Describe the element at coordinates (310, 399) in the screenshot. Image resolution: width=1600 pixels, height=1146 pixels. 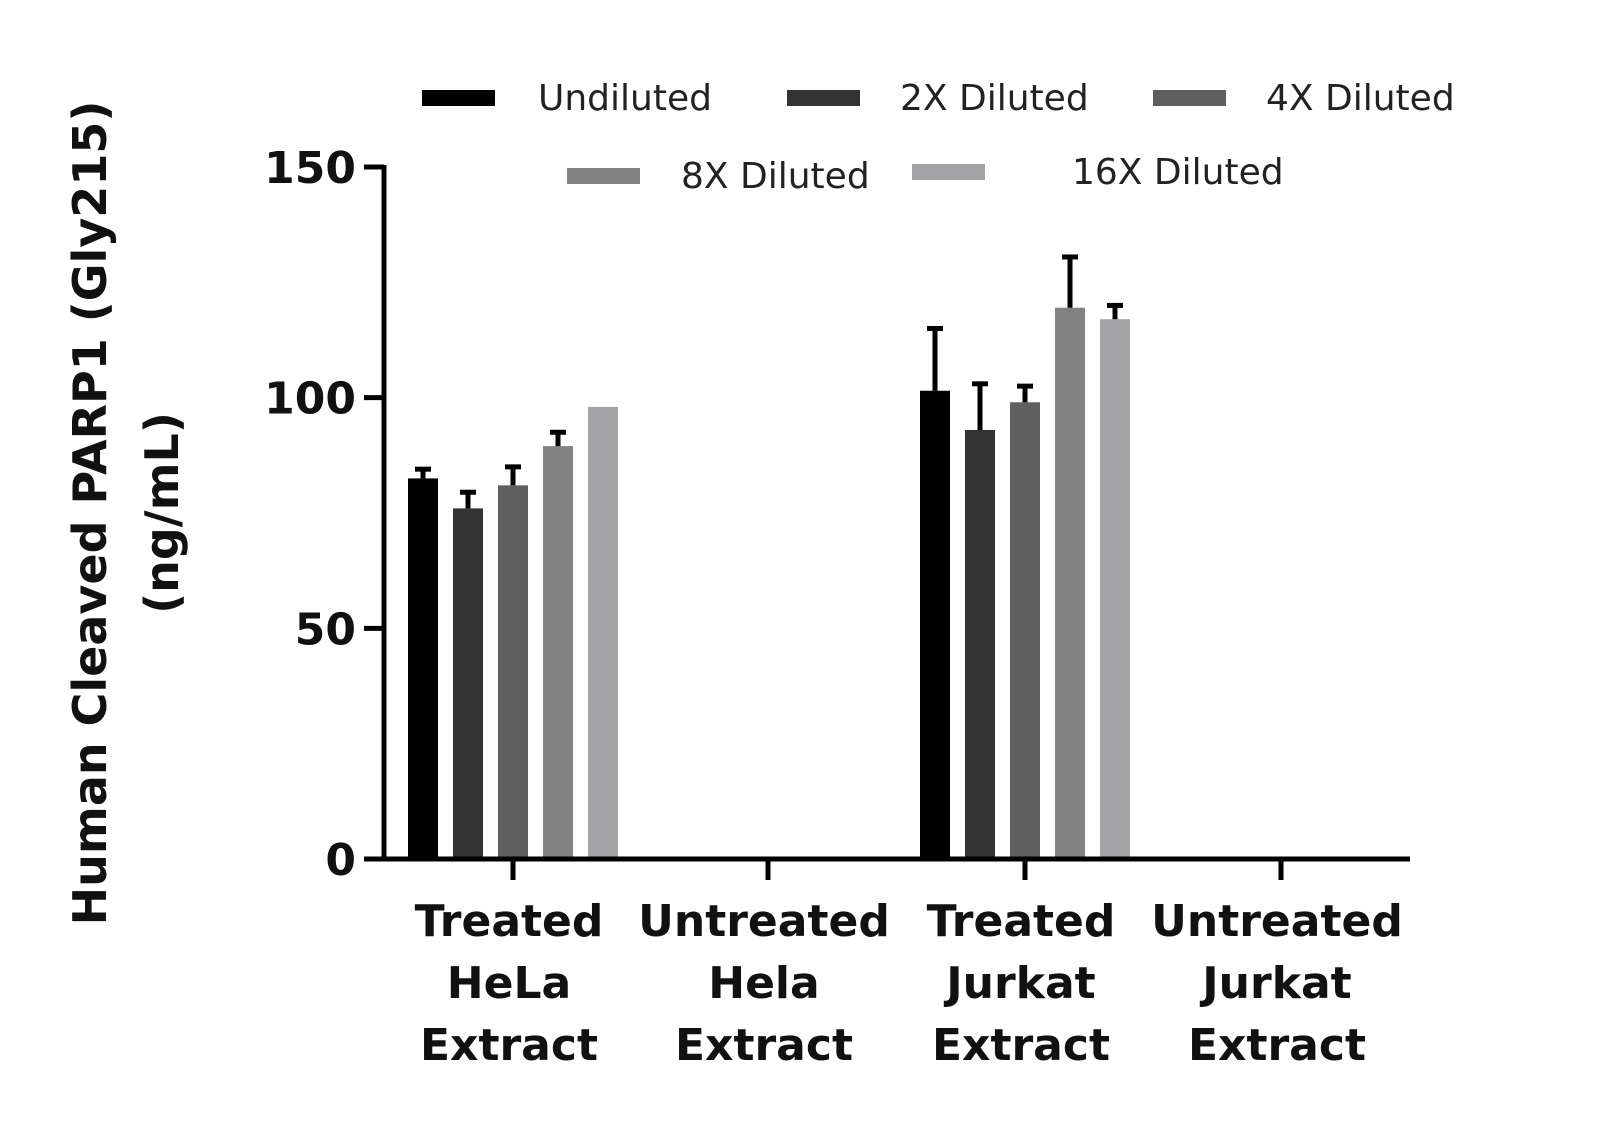
I see `y-tick-label: 100` at that location.